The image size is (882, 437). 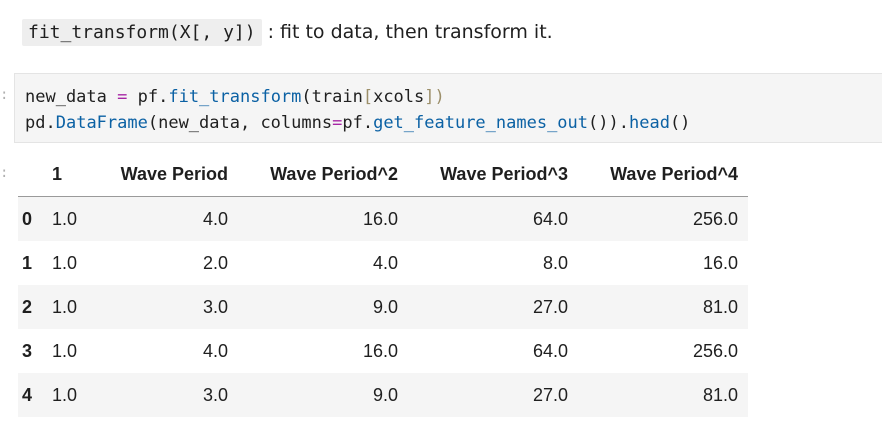 What do you see at coordinates (27, 262) in the screenshot?
I see `row-index: 1` at bounding box center [27, 262].